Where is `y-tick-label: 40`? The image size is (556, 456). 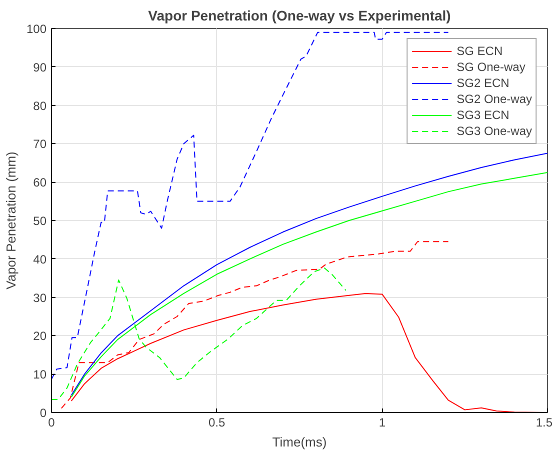 y-tick-label: 40 is located at coordinates (40, 259).